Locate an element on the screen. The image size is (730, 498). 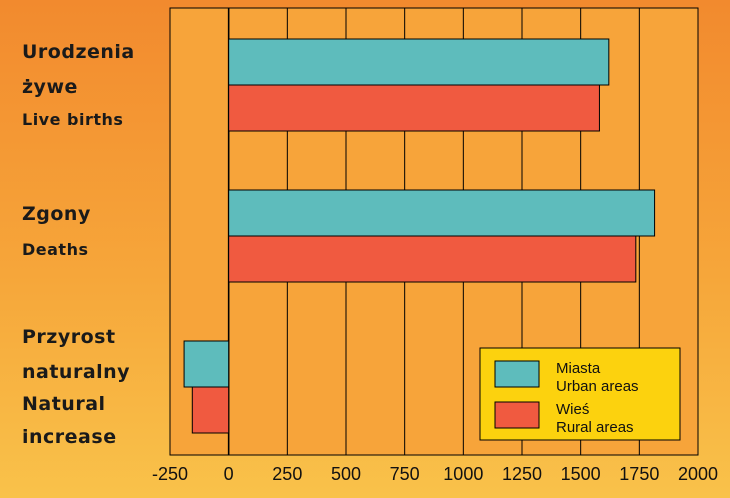
x-tick-label: 0 is located at coordinates (229, 474).